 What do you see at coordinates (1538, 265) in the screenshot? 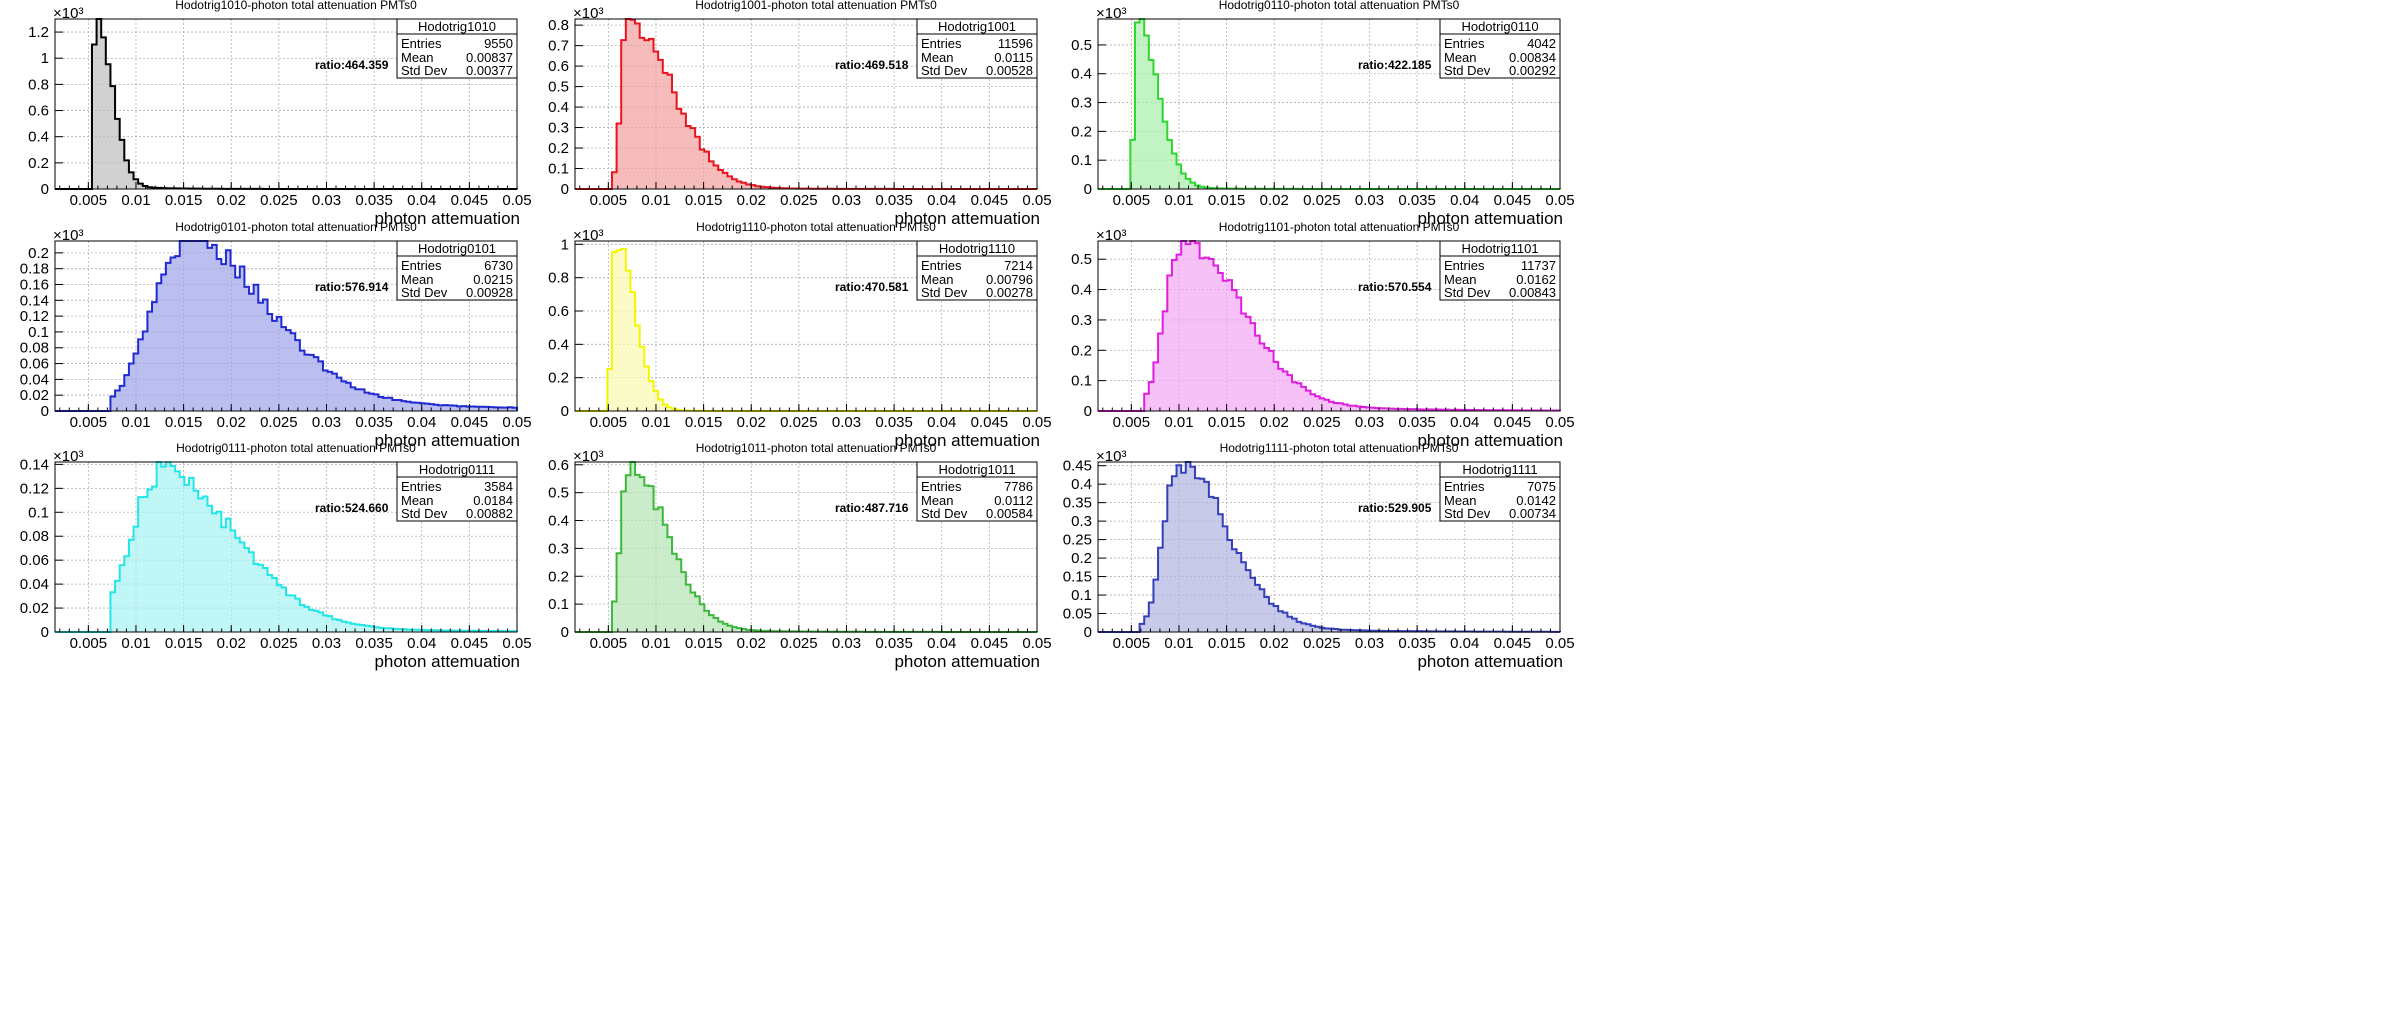
I see `stats-value-entries: 11737` at bounding box center [1538, 265].